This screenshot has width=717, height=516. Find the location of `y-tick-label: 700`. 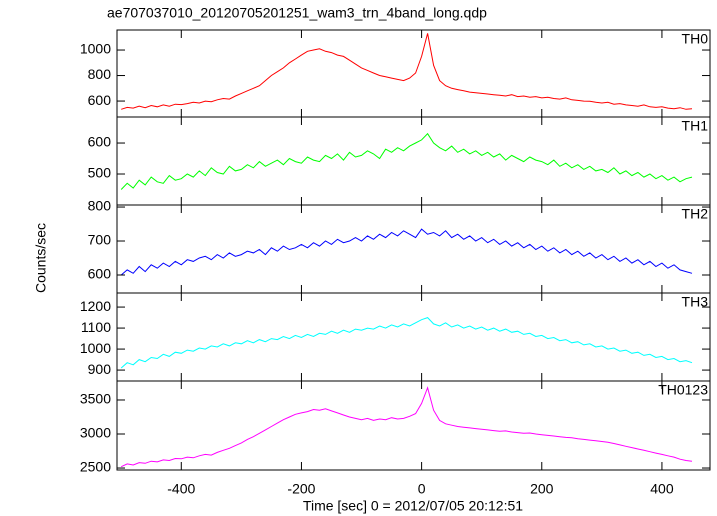

y-tick-label: 700 is located at coordinates (100, 240).